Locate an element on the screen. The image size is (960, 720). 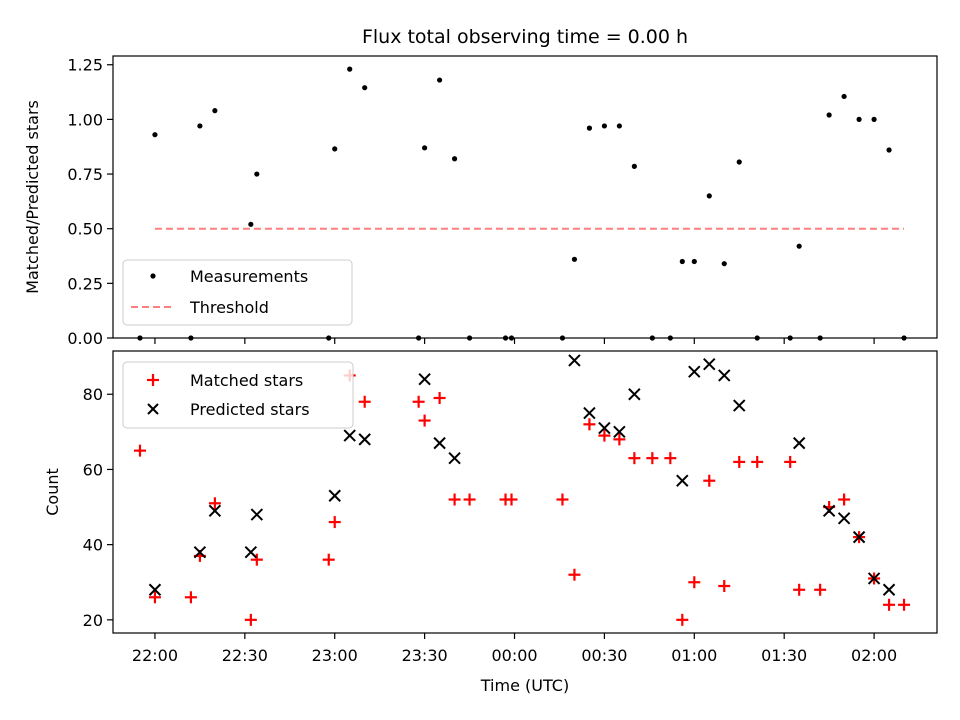
y-tick-label: 0.25 is located at coordinates (85, 283).